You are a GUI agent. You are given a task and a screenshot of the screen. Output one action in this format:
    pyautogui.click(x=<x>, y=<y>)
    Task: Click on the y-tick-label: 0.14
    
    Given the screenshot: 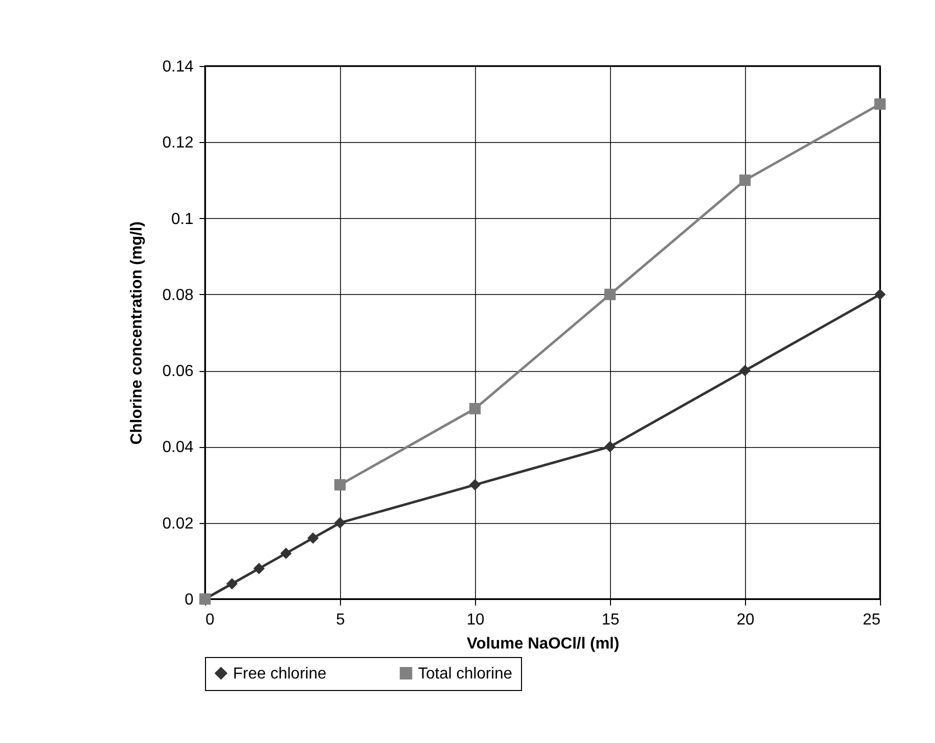 What is the action you would take?
    pyautogui.click(x=178, y=67)
    